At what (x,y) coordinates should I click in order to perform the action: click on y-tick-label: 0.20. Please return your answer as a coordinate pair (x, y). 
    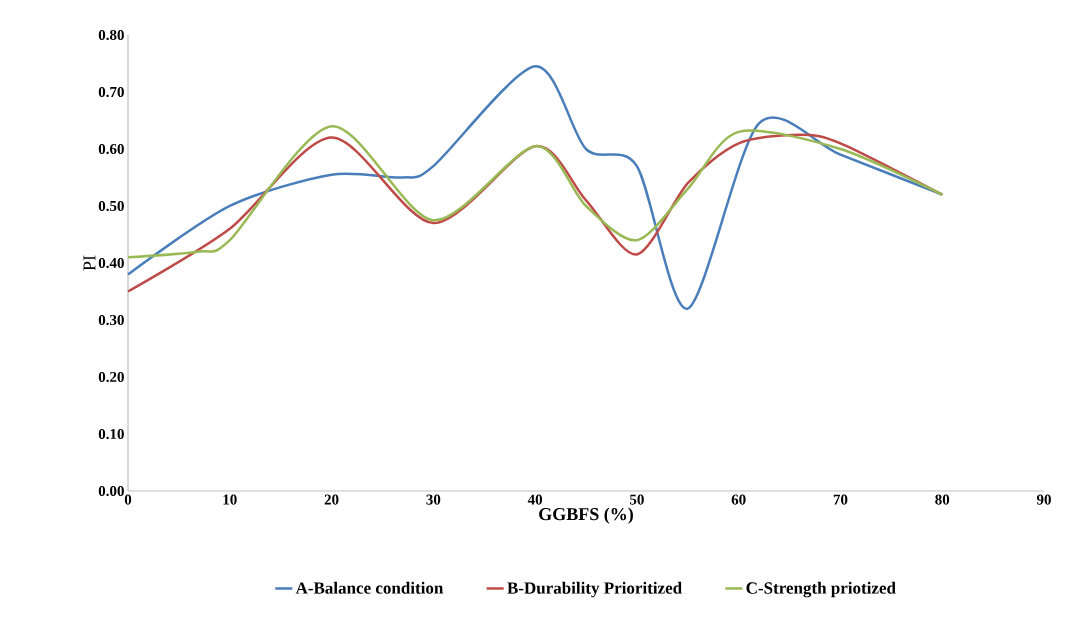
    Looking at the image, I should click on (111, 377).